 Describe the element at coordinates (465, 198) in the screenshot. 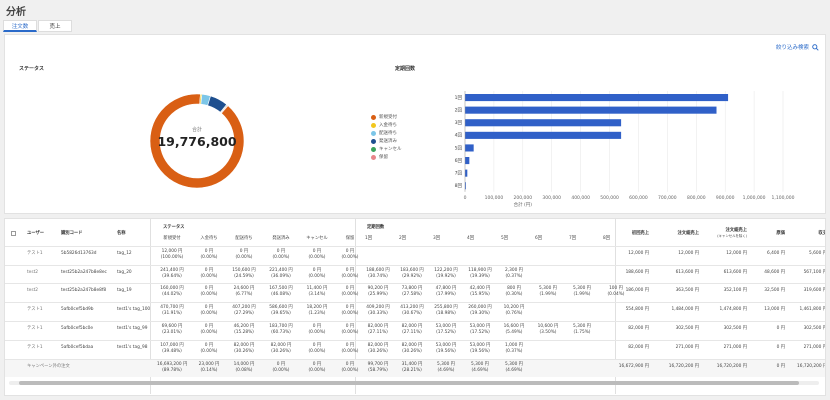

I see `x-tick-label: 0` at that location.